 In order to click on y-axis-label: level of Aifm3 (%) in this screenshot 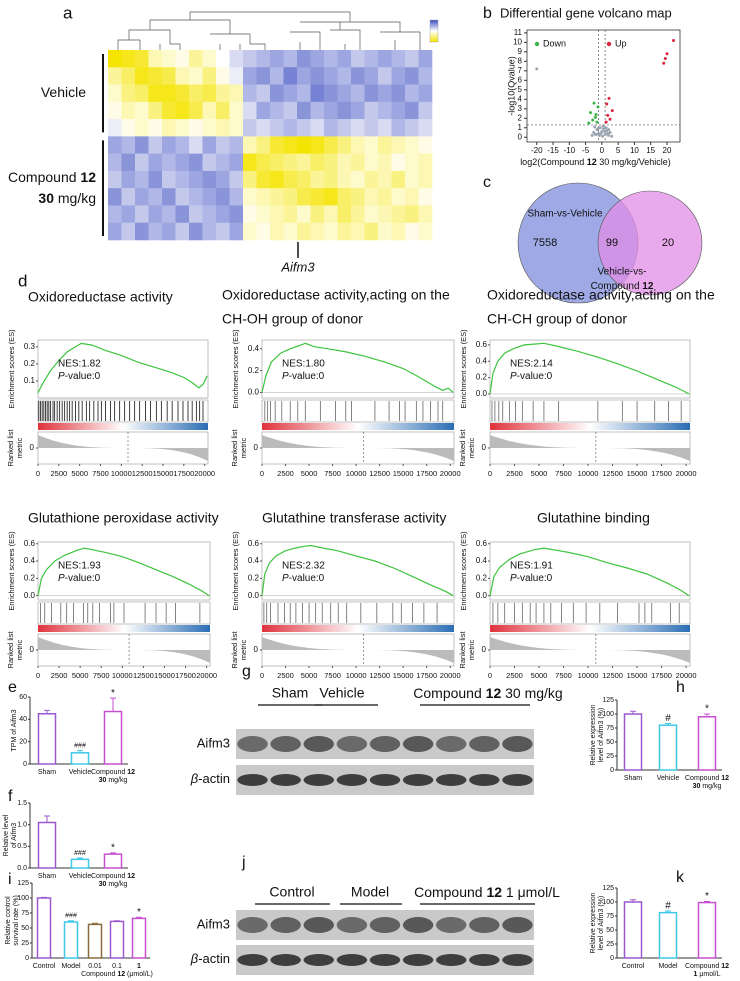, I will do `click(601, 735)`.